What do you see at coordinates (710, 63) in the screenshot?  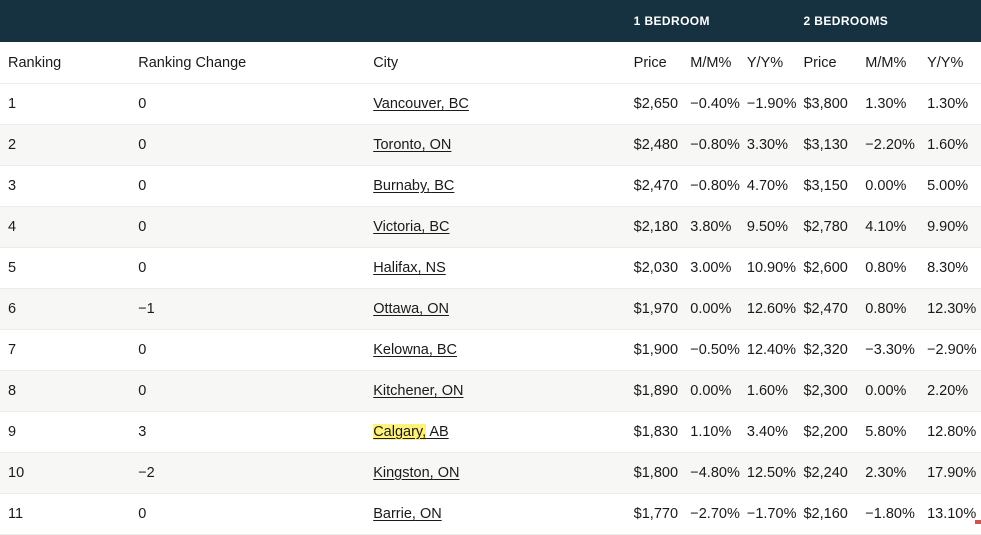 I see `column-header-mm-1br: M/M%` at bounding box center [710, 63].